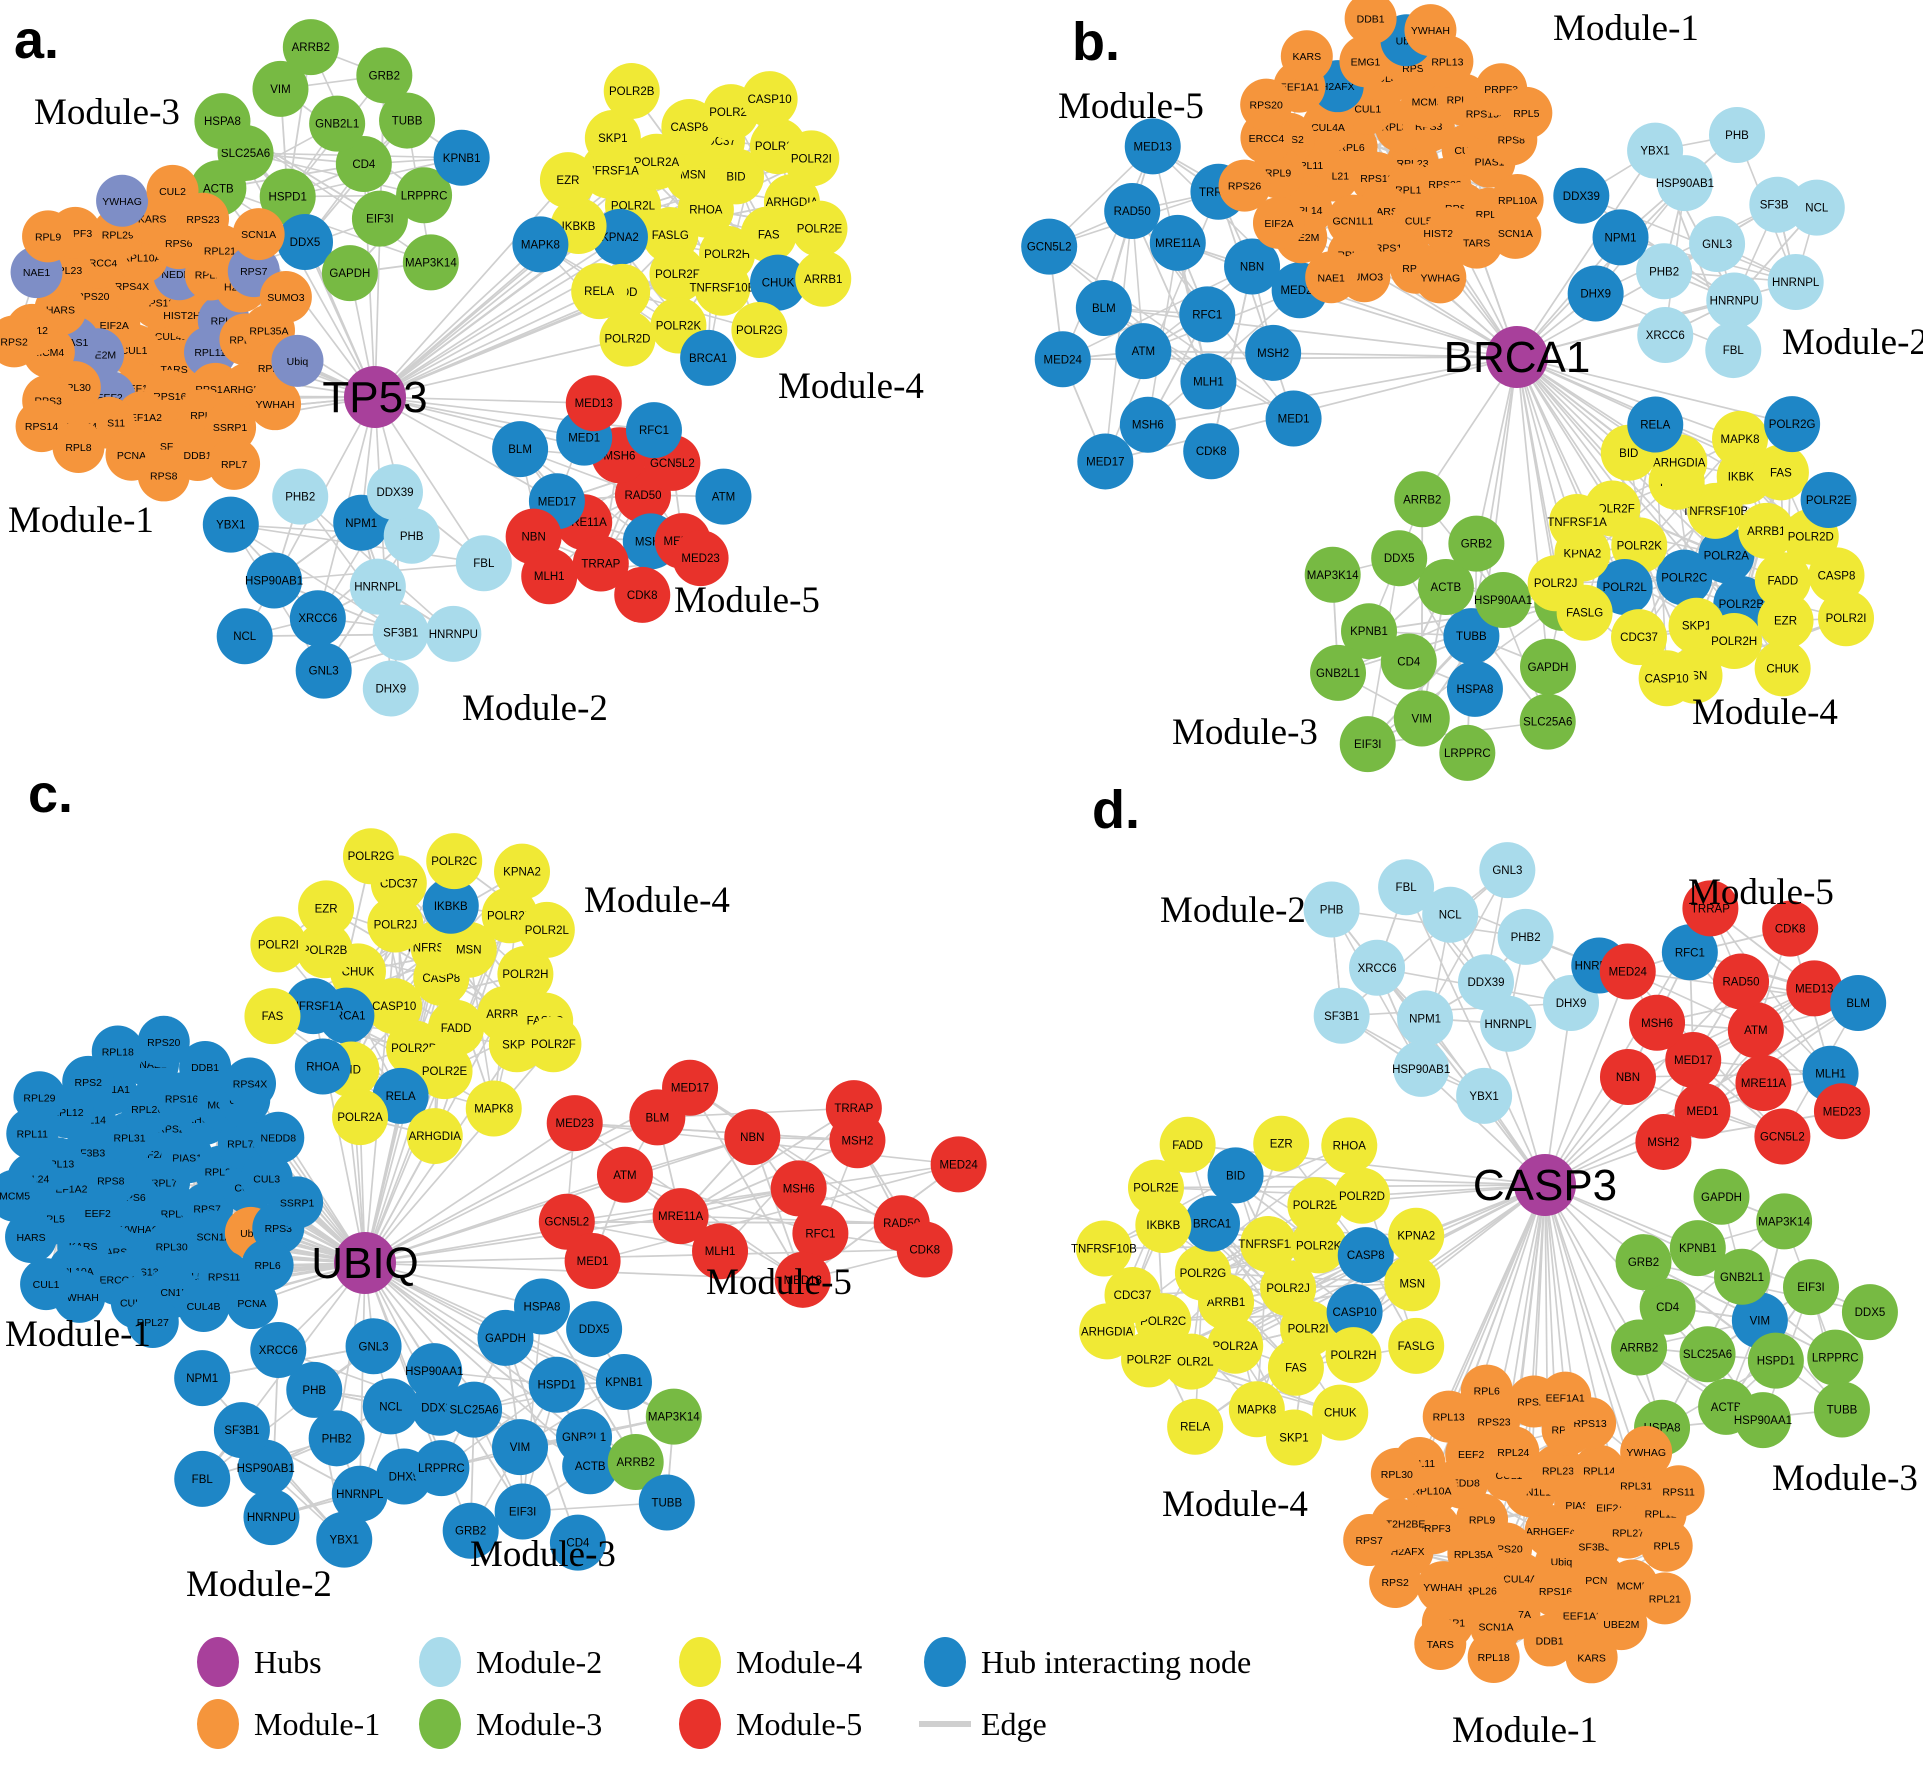  Describe the element at coordinates (778, 282) in the screenshot. I see `node-chuk` at that location.